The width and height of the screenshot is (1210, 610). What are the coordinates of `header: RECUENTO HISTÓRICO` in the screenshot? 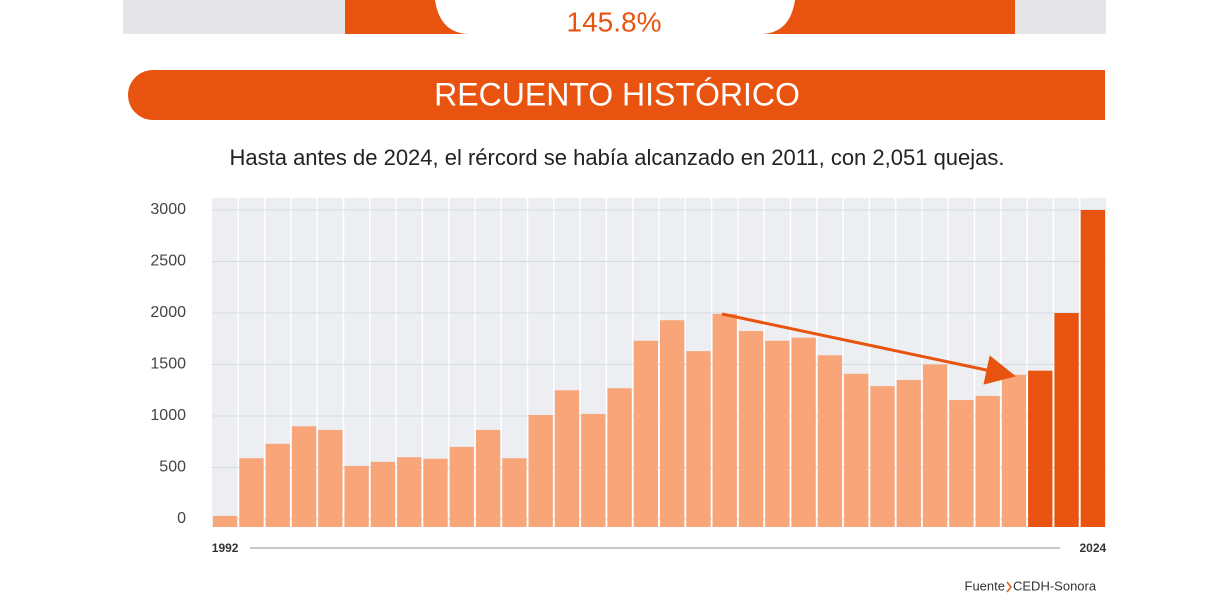 It's located at (617, 94).